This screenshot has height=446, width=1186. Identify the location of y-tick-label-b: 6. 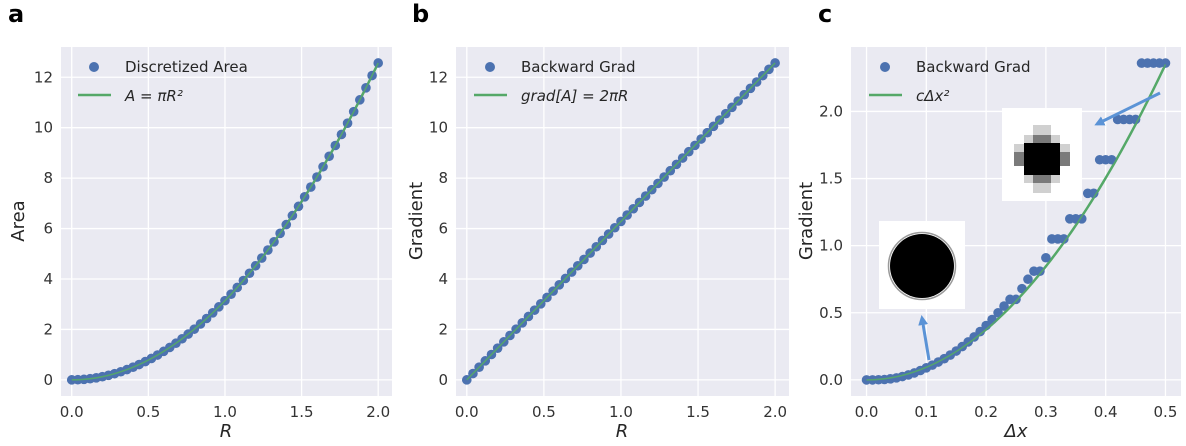
(443, 229).